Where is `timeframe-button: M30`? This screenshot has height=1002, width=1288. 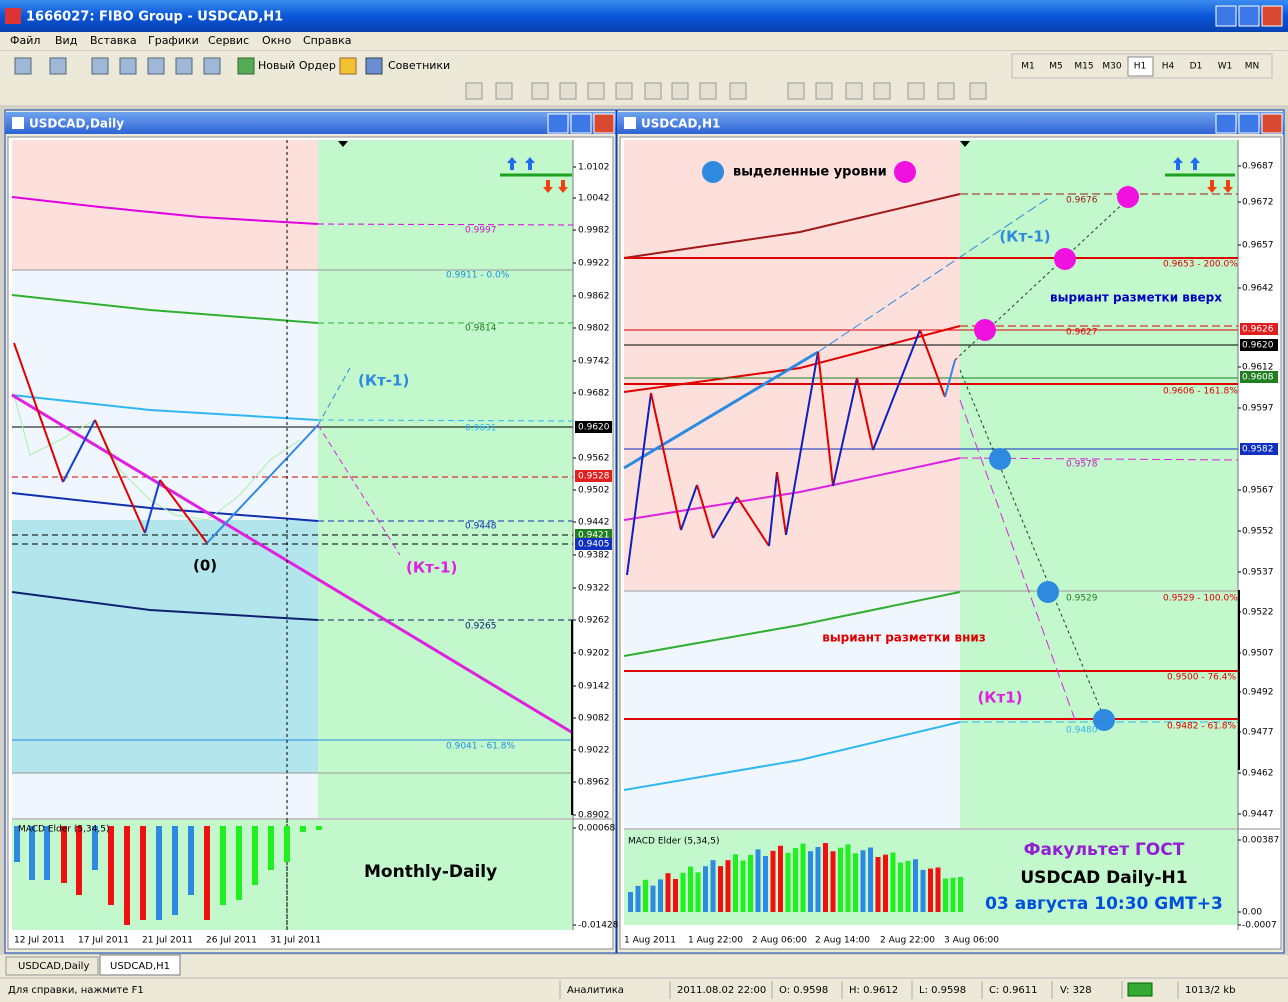 timeframe-button: M30 is located at coordinates (1111, 67).